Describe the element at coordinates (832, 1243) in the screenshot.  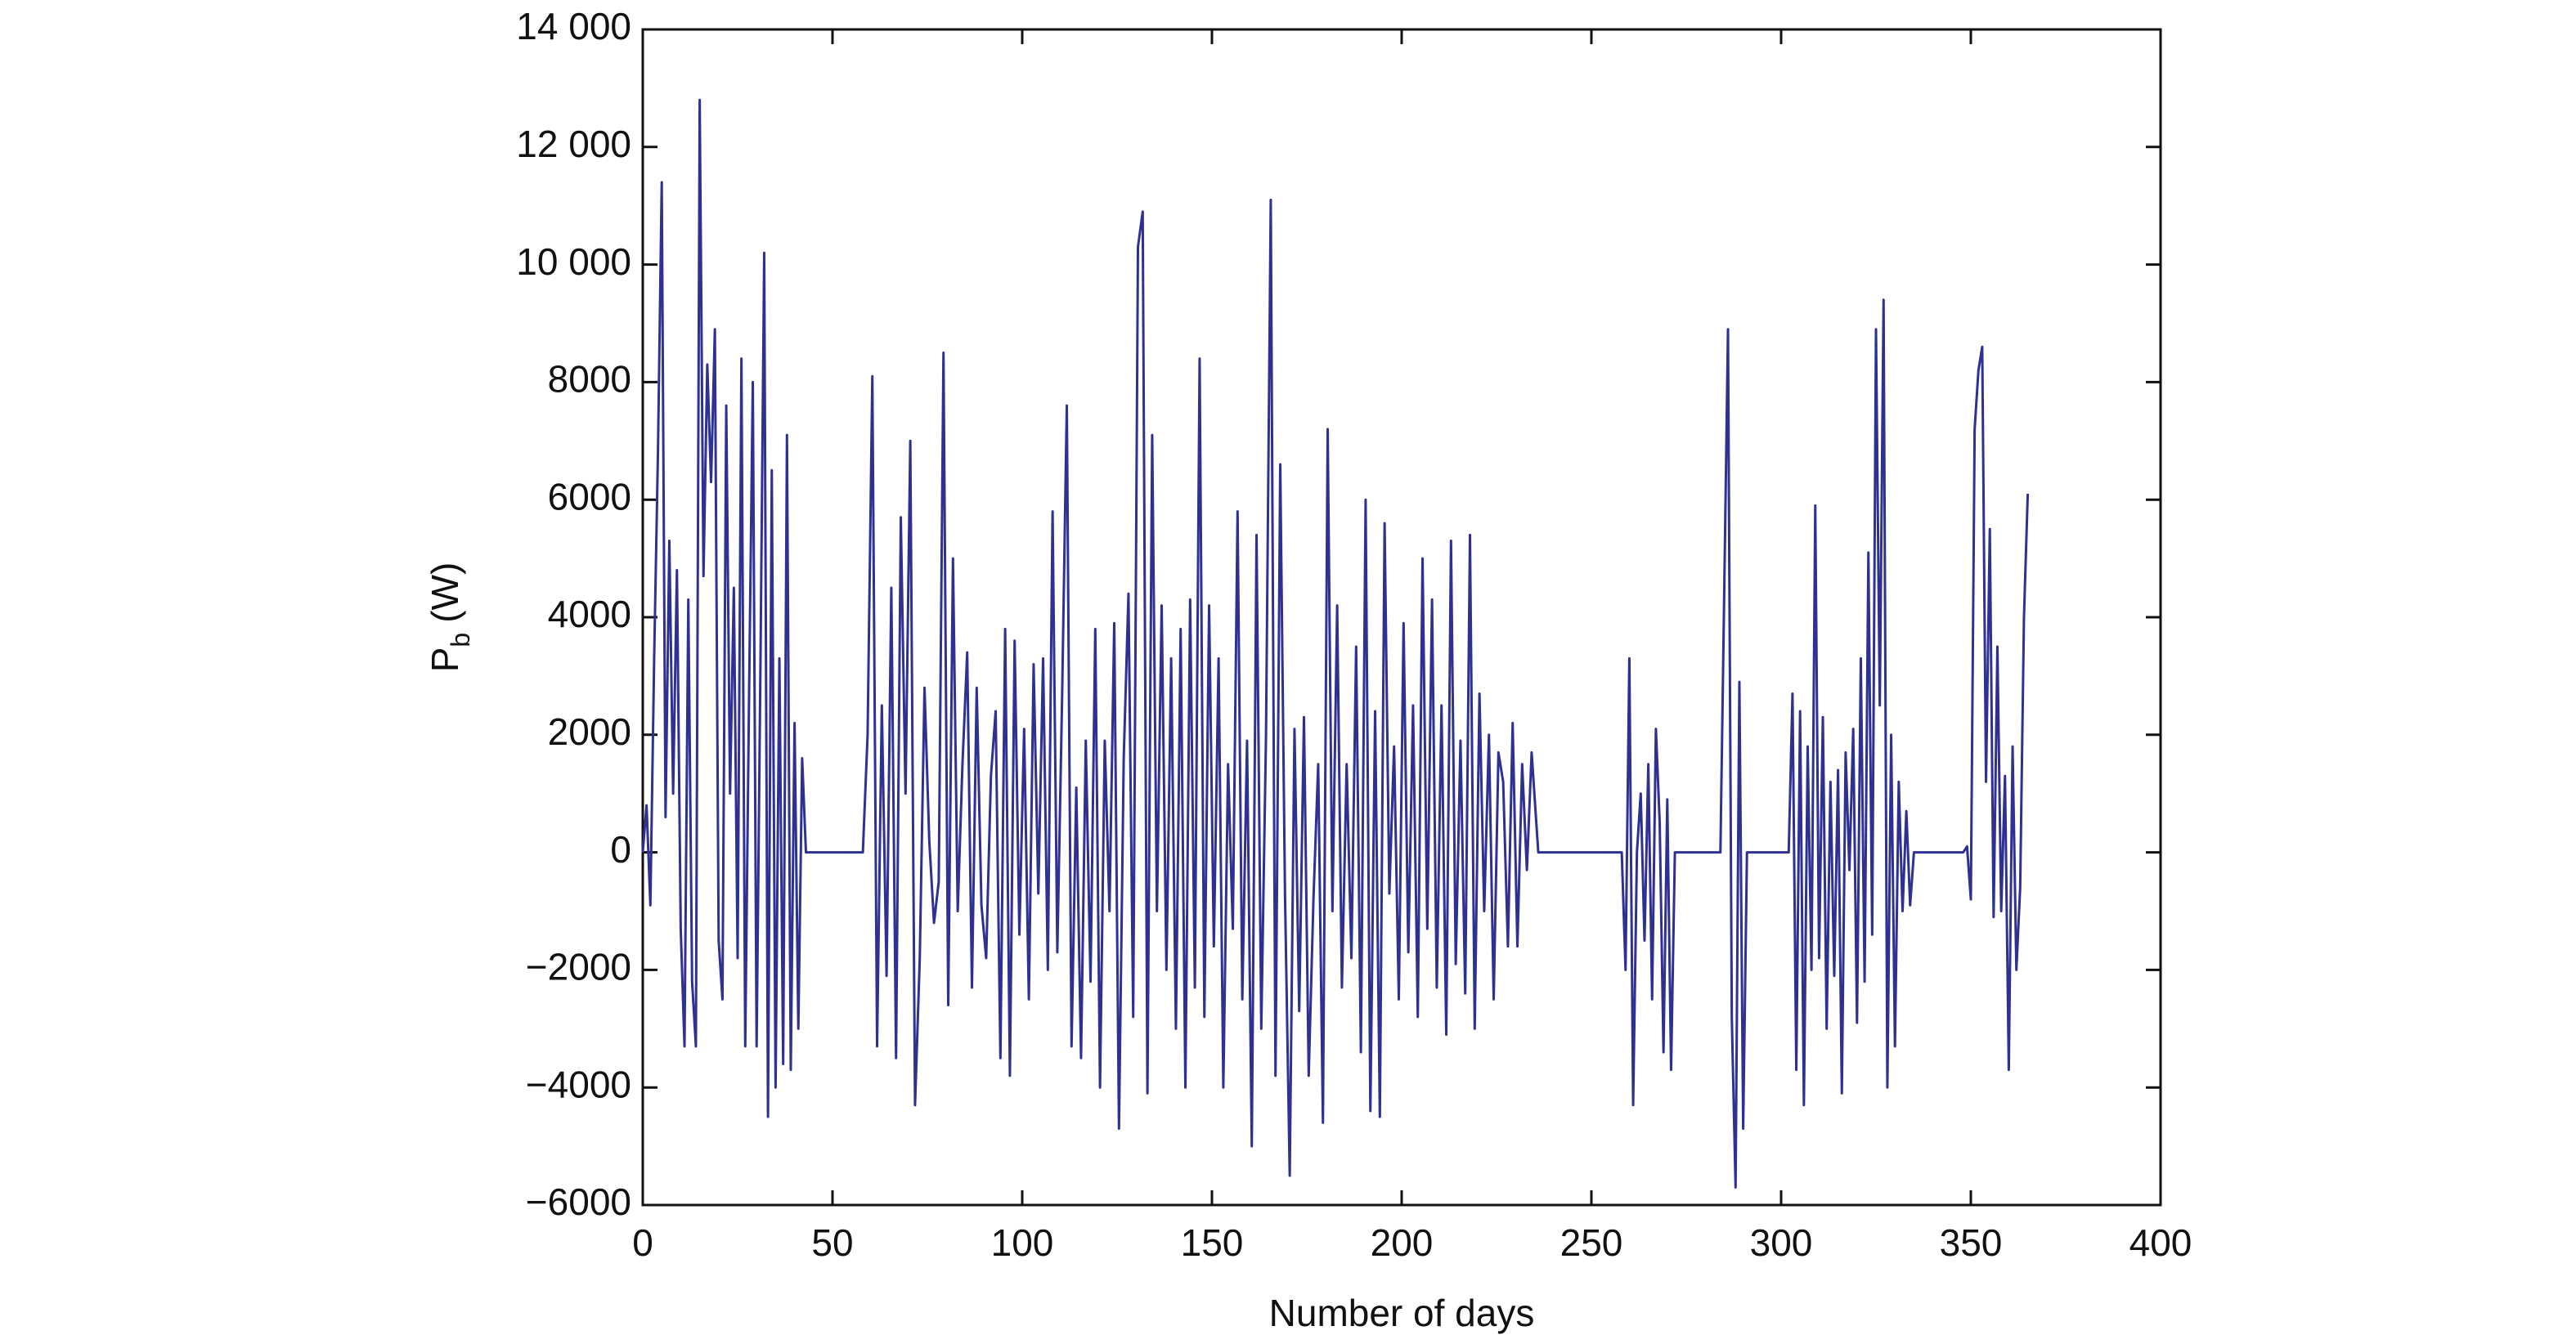
I see `x-tick-label: 50` at that location.